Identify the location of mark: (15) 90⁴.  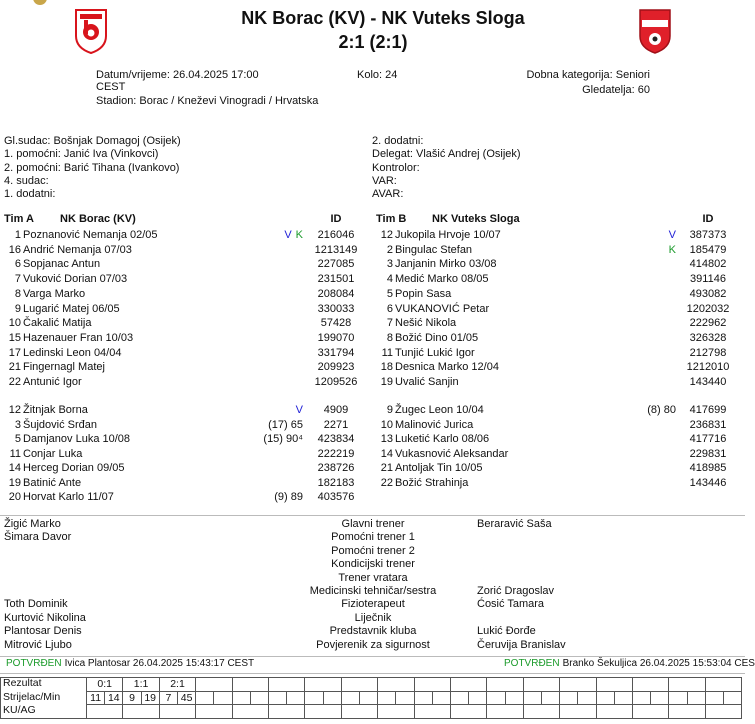
(283, 439).